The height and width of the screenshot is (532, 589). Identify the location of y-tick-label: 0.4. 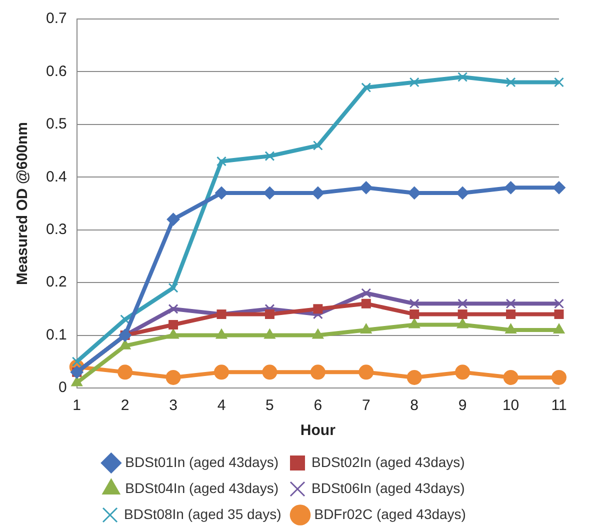
(56, 177).